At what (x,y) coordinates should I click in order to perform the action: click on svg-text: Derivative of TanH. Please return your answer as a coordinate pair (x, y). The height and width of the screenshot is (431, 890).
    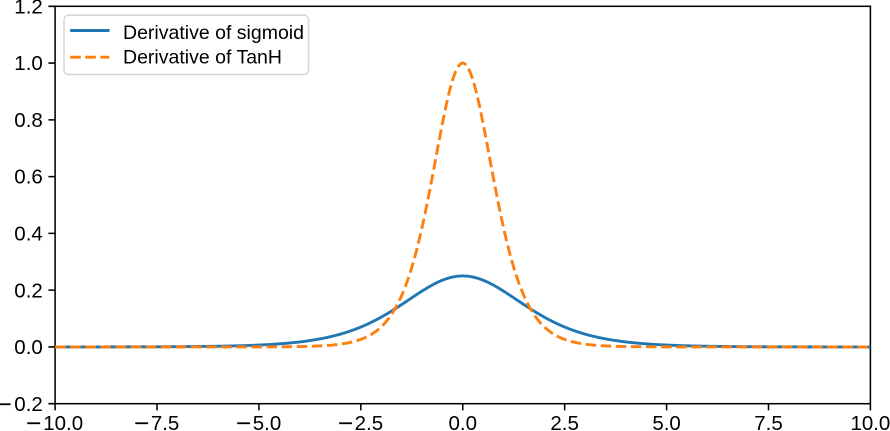
    Looking at the image, I should click on (202, 58).